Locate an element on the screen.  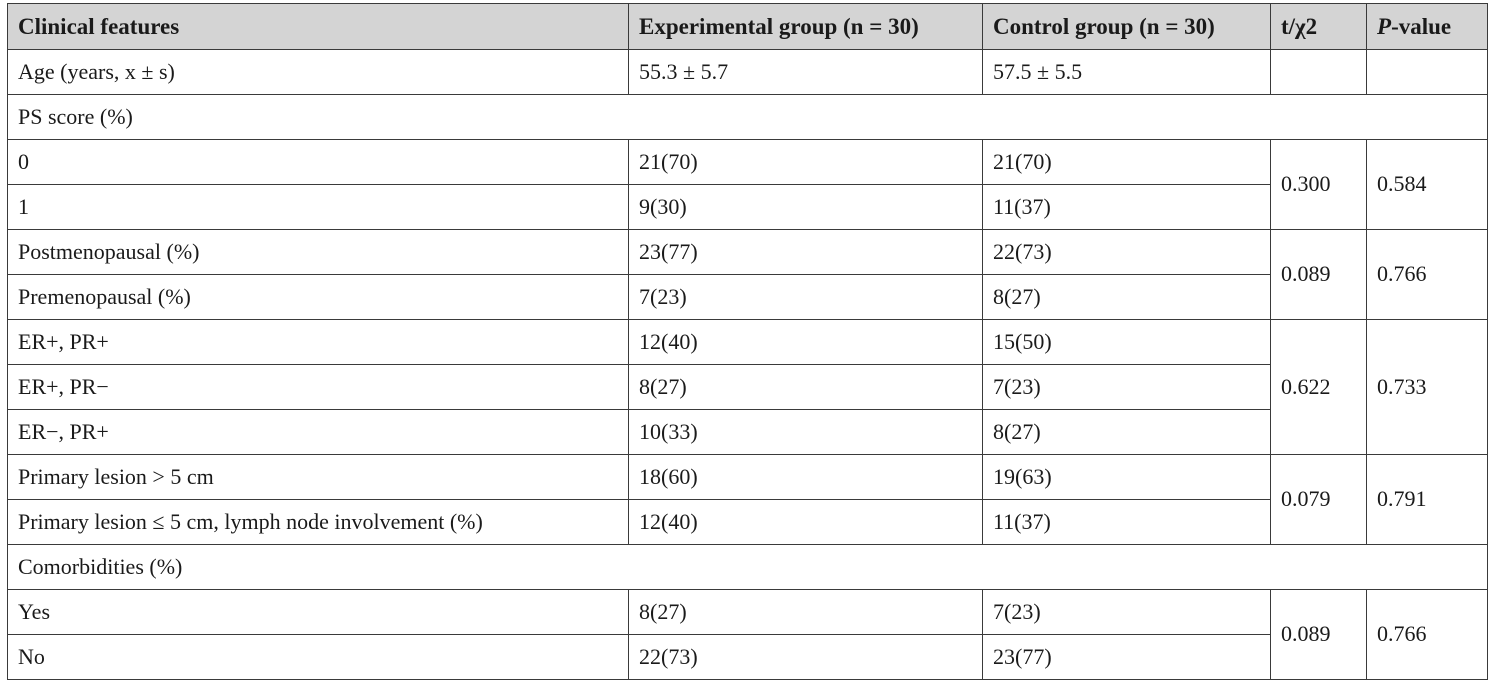
section-label-ps-score: PS score (%) is located at coordinates (747, 117).